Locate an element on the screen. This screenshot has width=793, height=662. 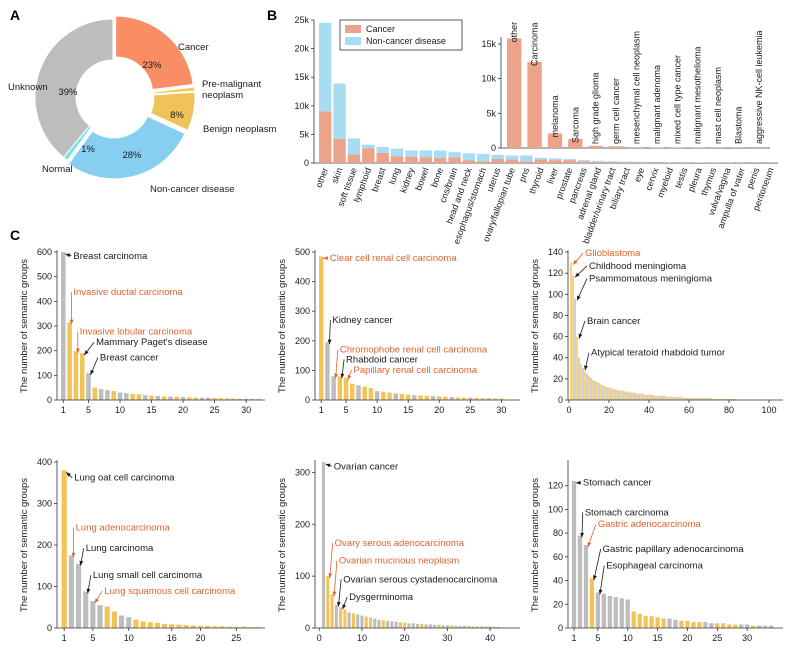
annotation-label: Lung oat cell carcinoma is located at coordinates (124, 478).